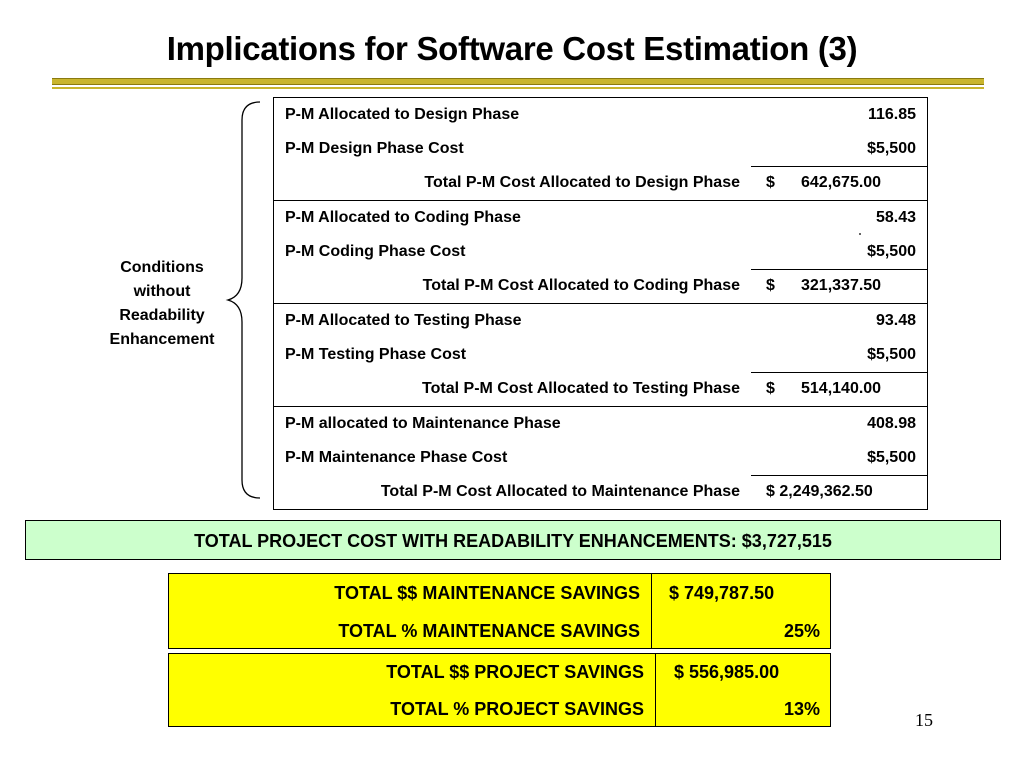  I want to click on condition-line: Conditions, so click(162, 267).